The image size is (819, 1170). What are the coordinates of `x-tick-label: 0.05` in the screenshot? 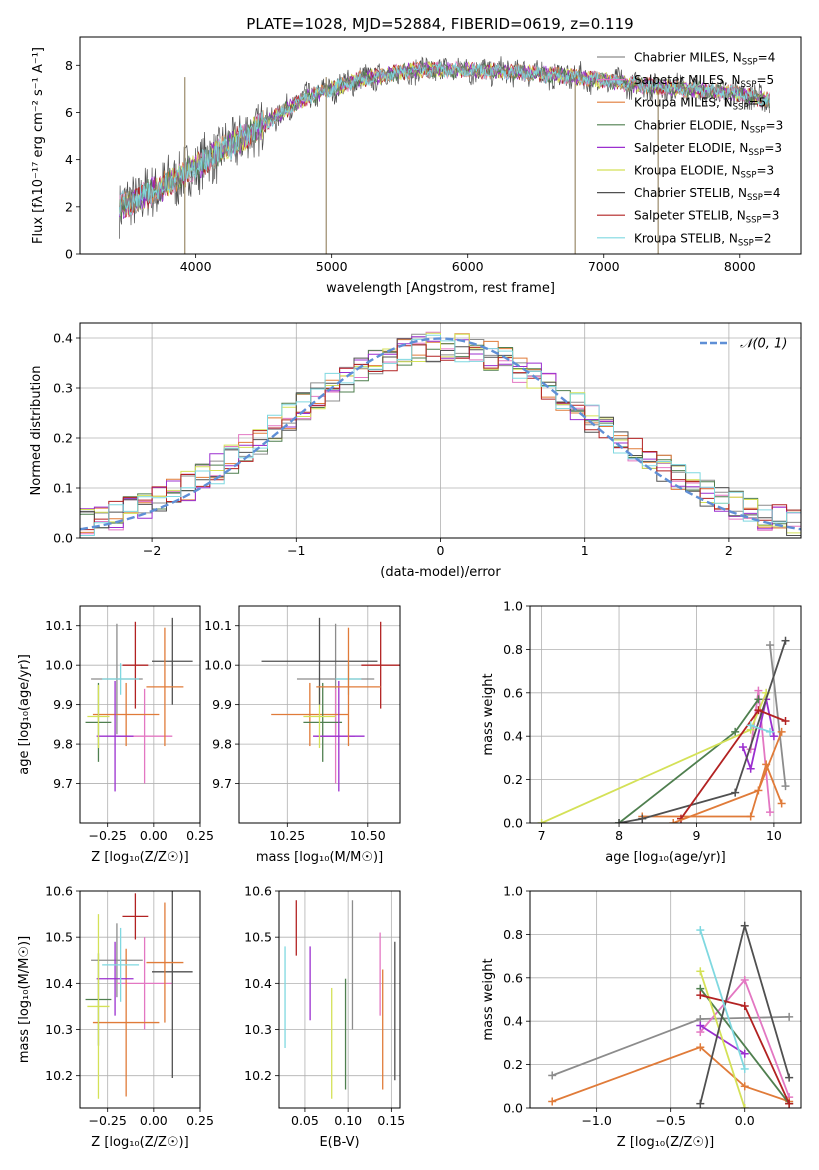 It's located at (305, 1120).